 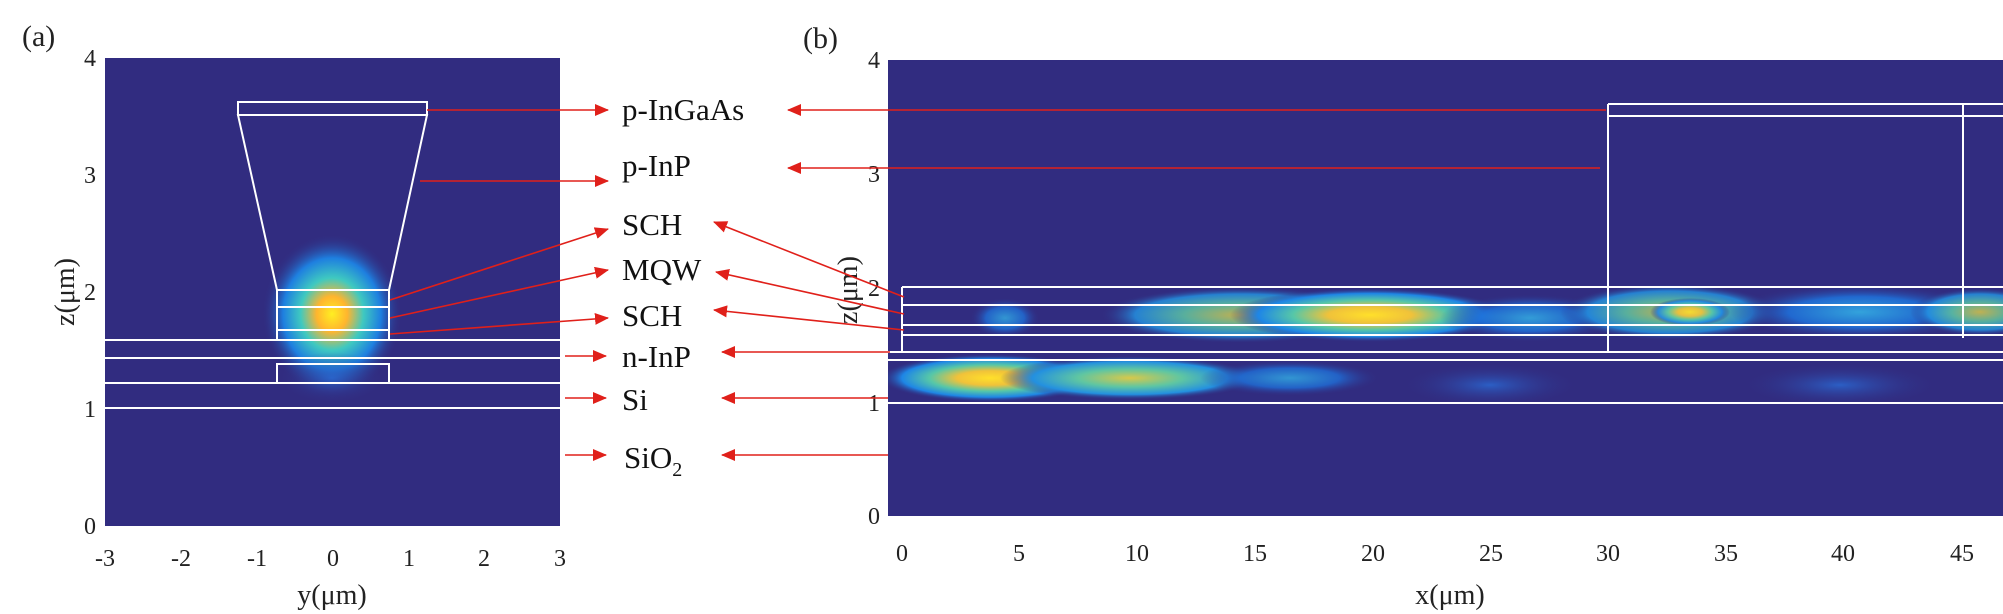 I want to click on label-p-ingaas: p-InGaAs, so click(x=683, y=109).